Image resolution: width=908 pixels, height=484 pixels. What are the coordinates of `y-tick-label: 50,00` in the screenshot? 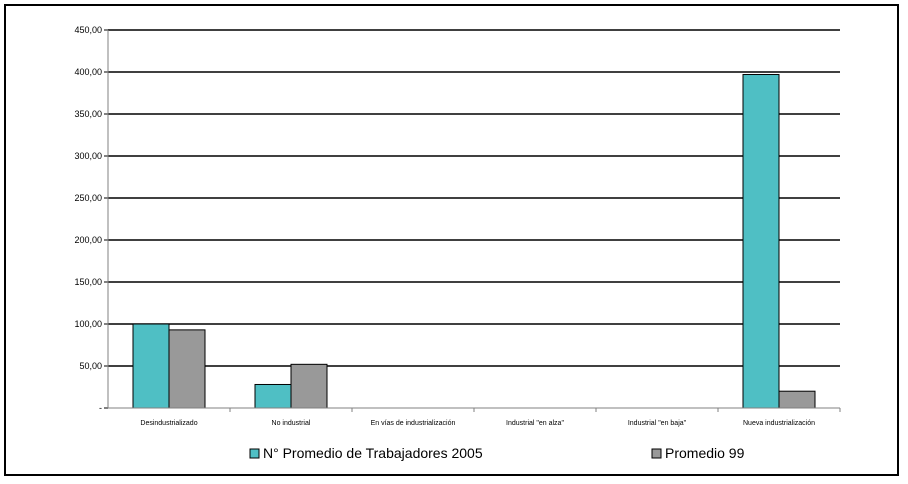 It's located at (90, 366).